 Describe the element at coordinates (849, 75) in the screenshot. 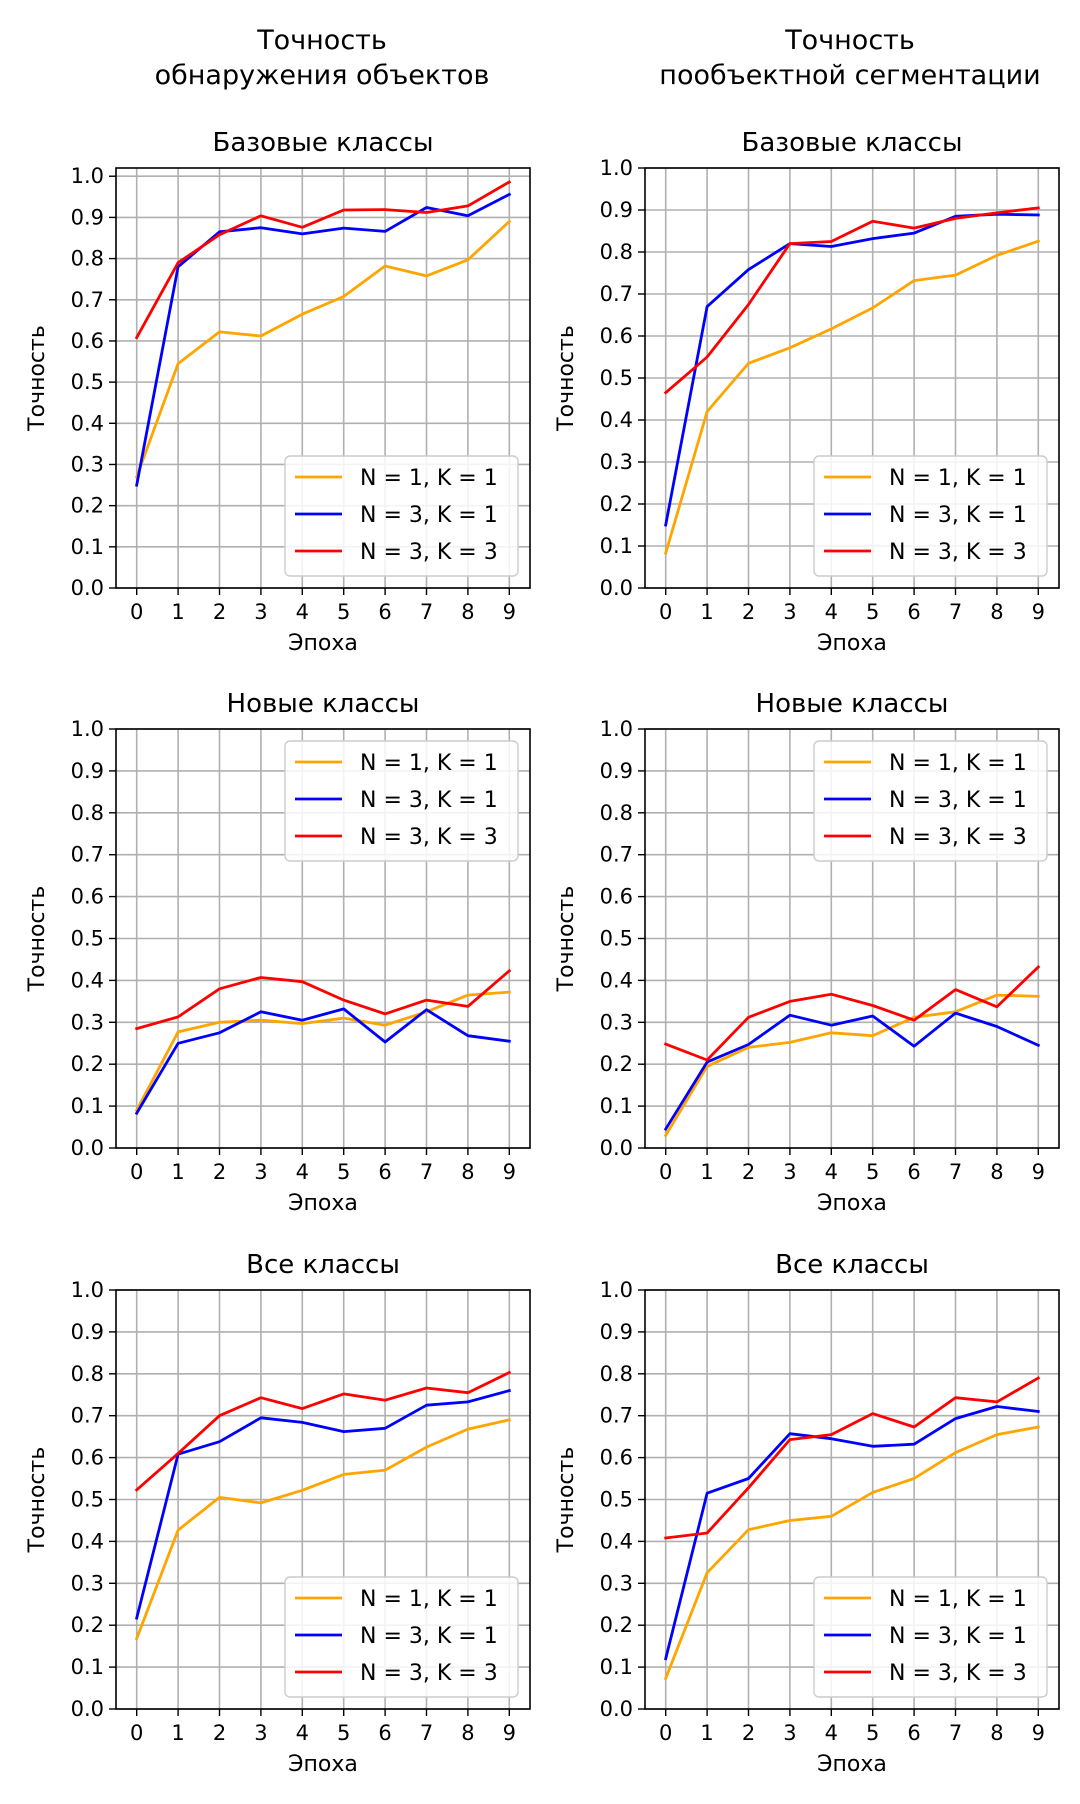

I see `column-title-right-line-2: пообъектной сегментации` at that location.